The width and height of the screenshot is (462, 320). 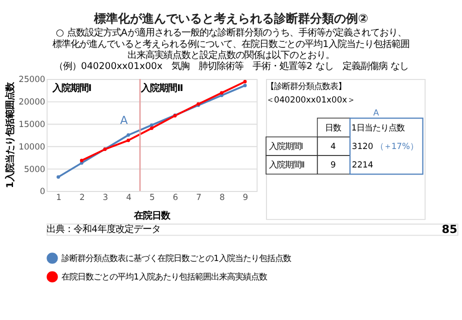 I want to click on x-tick-label: 8, so click(x=222, y=197).